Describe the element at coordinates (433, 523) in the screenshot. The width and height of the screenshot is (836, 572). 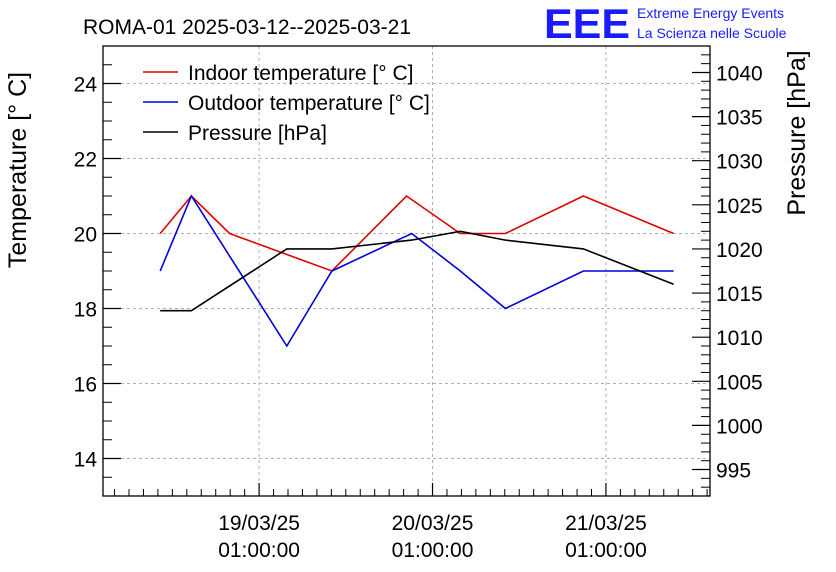
I see `x-tick-label-date: 20/03/25` at that location.